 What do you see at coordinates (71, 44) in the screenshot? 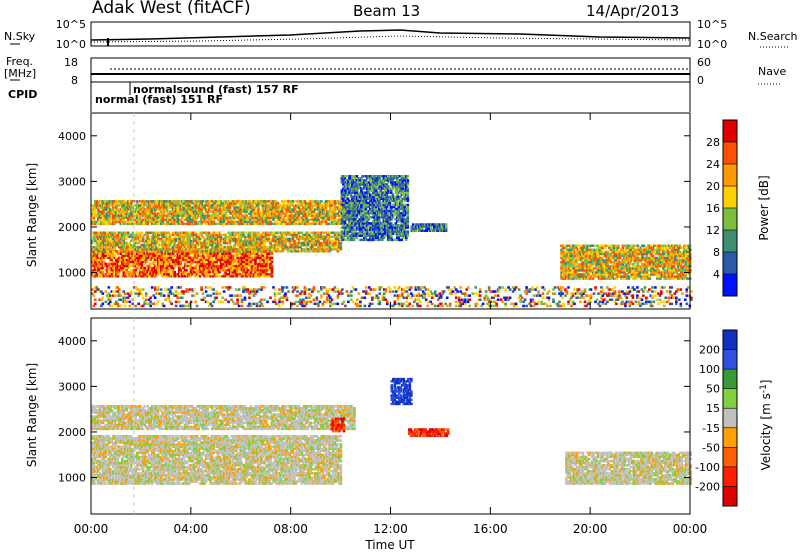
I see `nsky-tick-bottom: 10^0` at bounding box center [71, 44].